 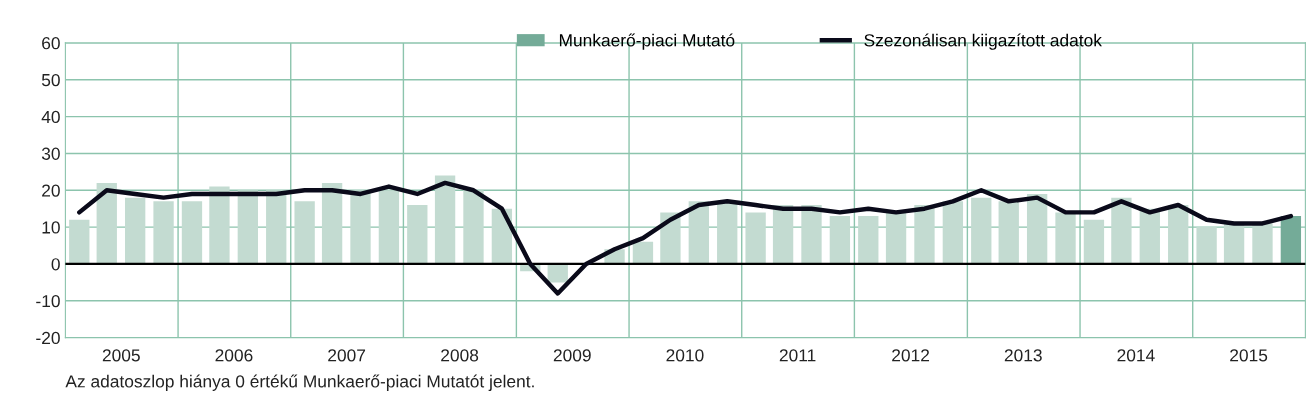 I want to click on x-tick-label: 2012, so click(x=911, y=355).